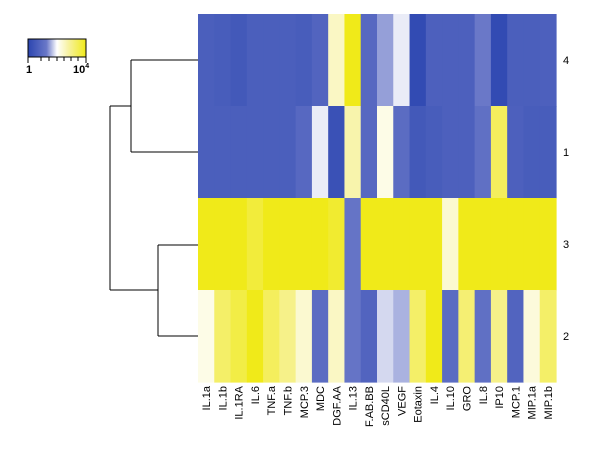  Describe the element at coordinates (223, 152) in the screenshot. I see `heatmap-cell-1-IL.1b` at that location.